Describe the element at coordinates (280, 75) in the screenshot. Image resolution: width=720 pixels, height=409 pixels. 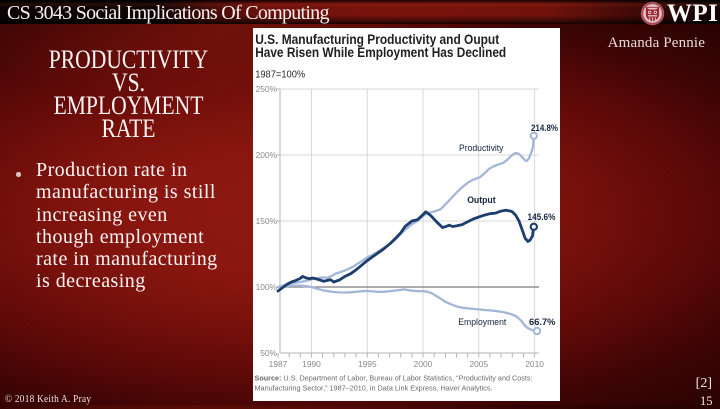
I see `svg-text: 1987=100%` at that location.